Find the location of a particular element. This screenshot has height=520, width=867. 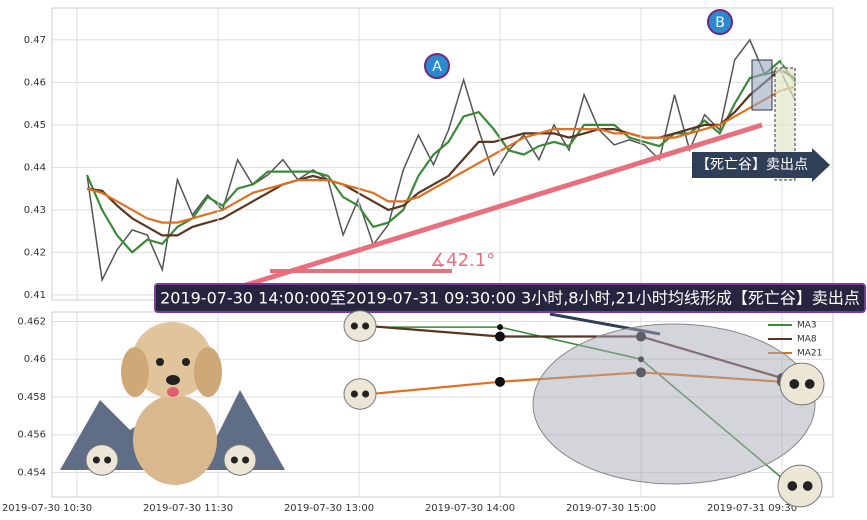

x-tick-label: 2019-07-31 09:30 is located at coordinates (752, 508).